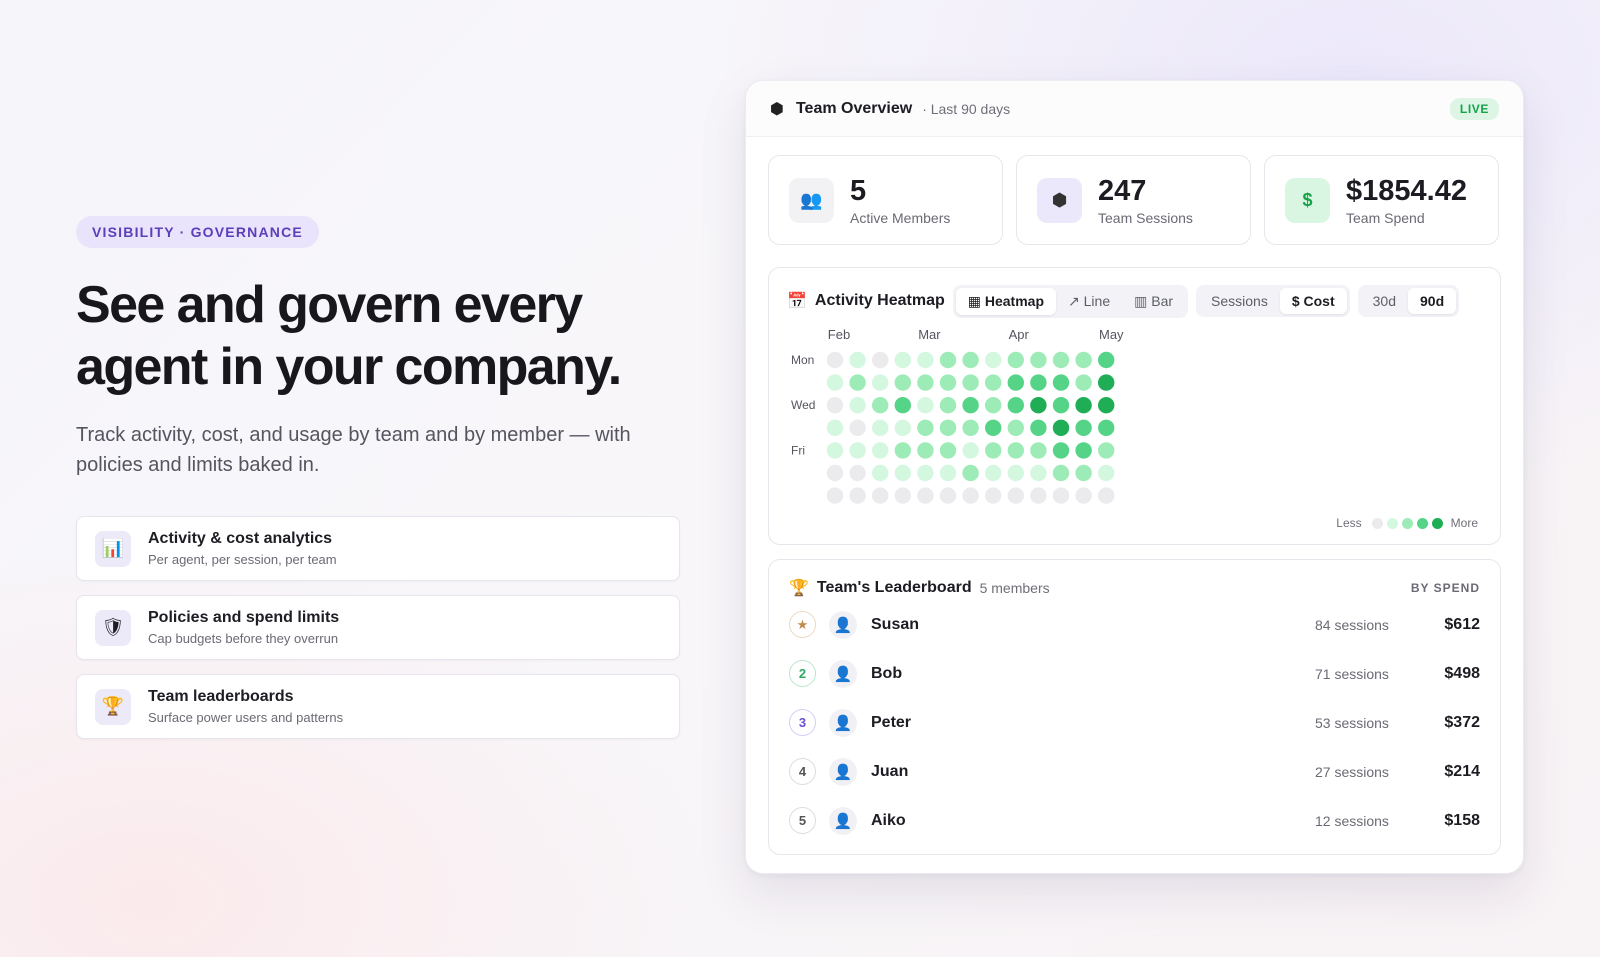  Describe the element at coordinates (1239, 301) in the screenshot. I see `metric-sessions-button: Sessions` at that location.